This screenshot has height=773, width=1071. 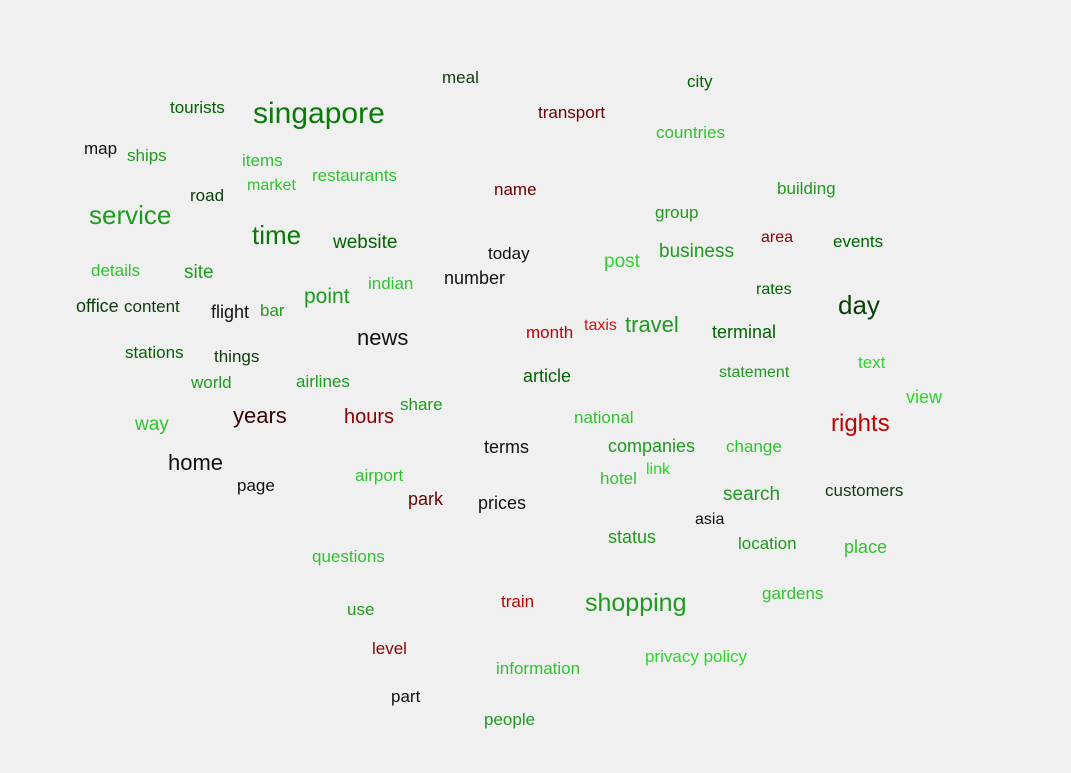 I want to click on word-national: national, so click(x=604, y=417).